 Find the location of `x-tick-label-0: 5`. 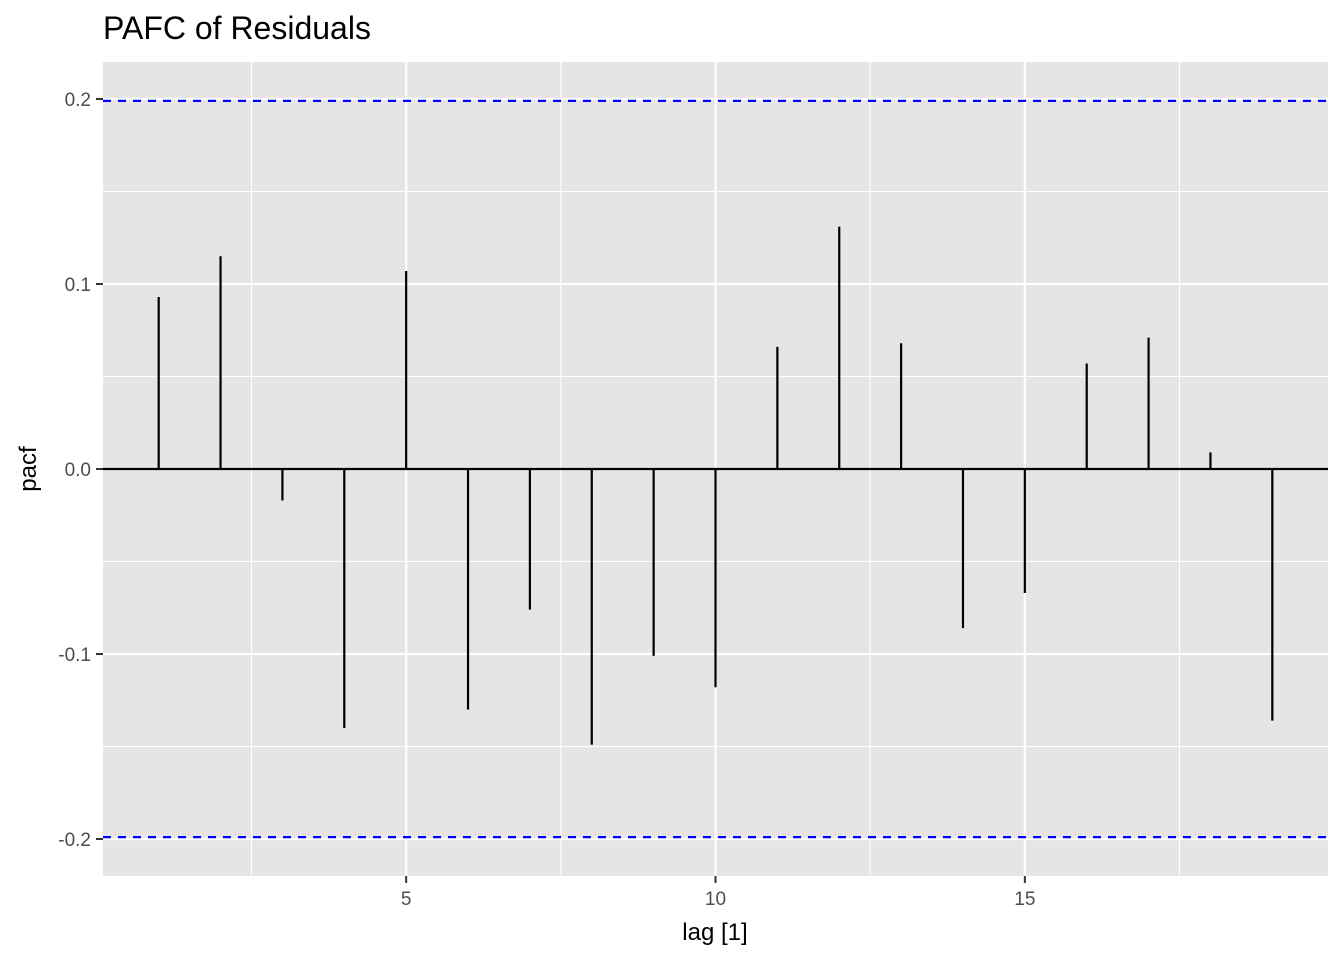

x-tick-label-0: 5 is located at coordinates (406, 899).